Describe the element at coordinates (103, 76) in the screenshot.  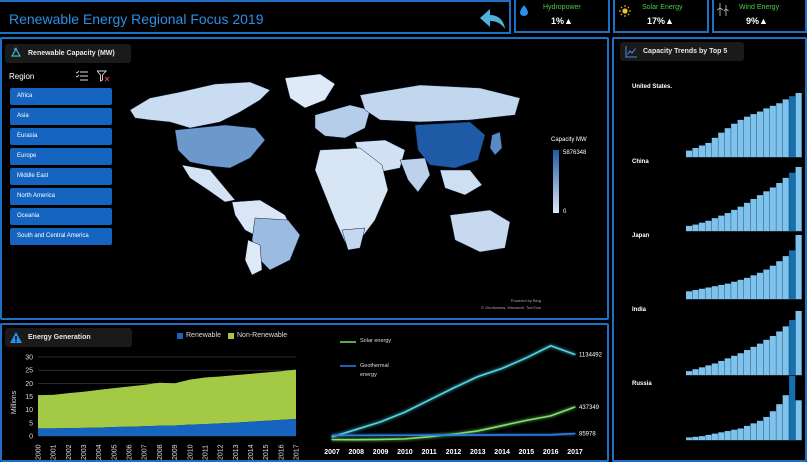
I see `clear-filter-icon` at that location.